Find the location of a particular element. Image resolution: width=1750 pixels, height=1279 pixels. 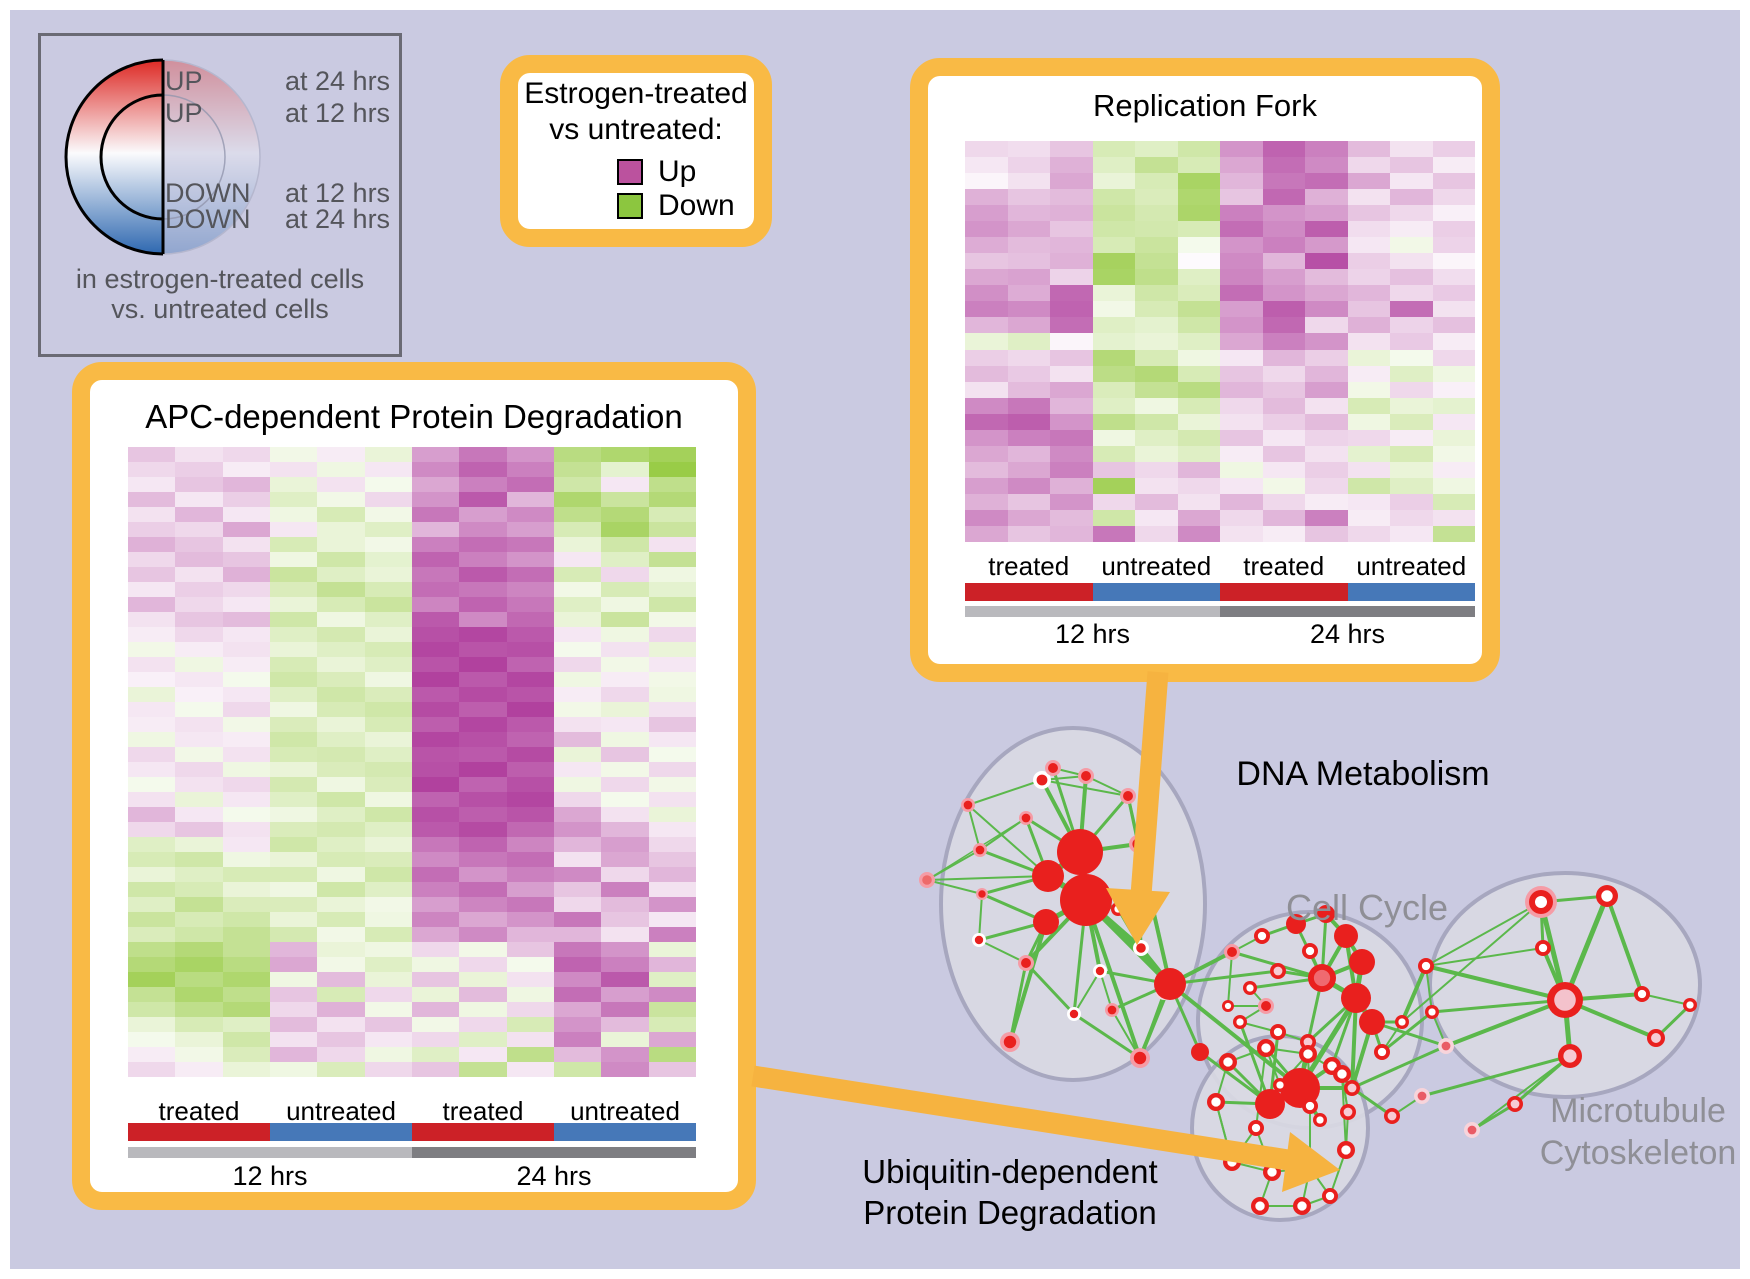

network-node-ringw is located at coordinates (1250, 988).